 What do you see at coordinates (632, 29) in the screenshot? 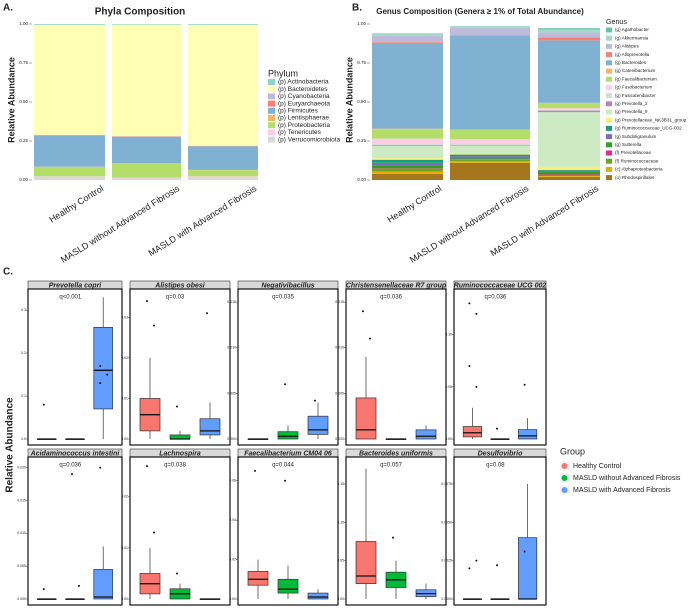
I see `legend-label: (g) Agathobacter` at bounding box center [632, 29].